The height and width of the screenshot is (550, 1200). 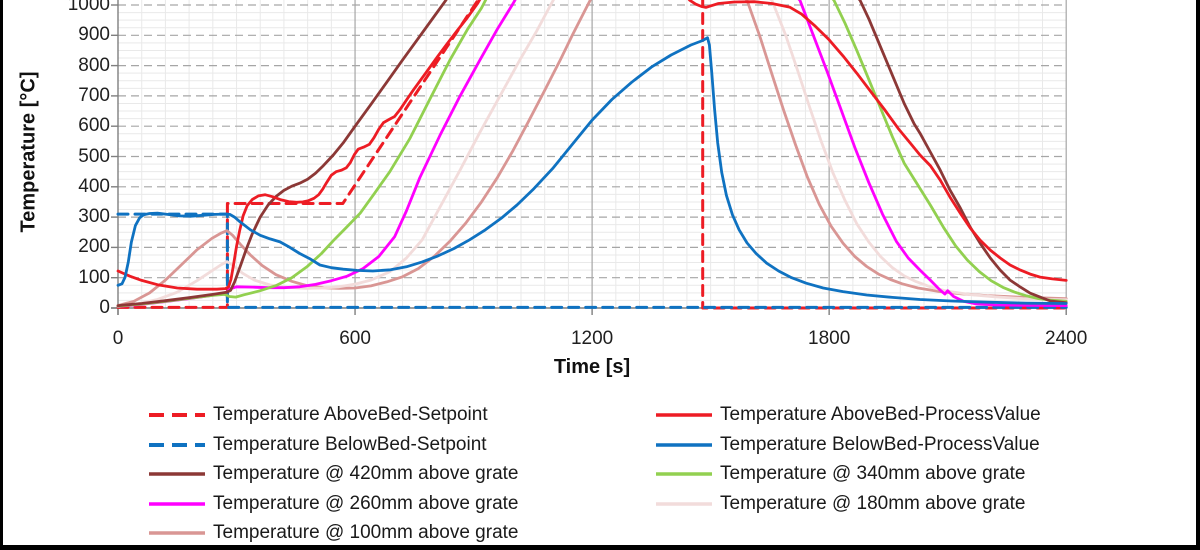 I want to click on legend-item-above_pv: Temperature AboveBed-ProcessValue, so click(x=848, y=415).